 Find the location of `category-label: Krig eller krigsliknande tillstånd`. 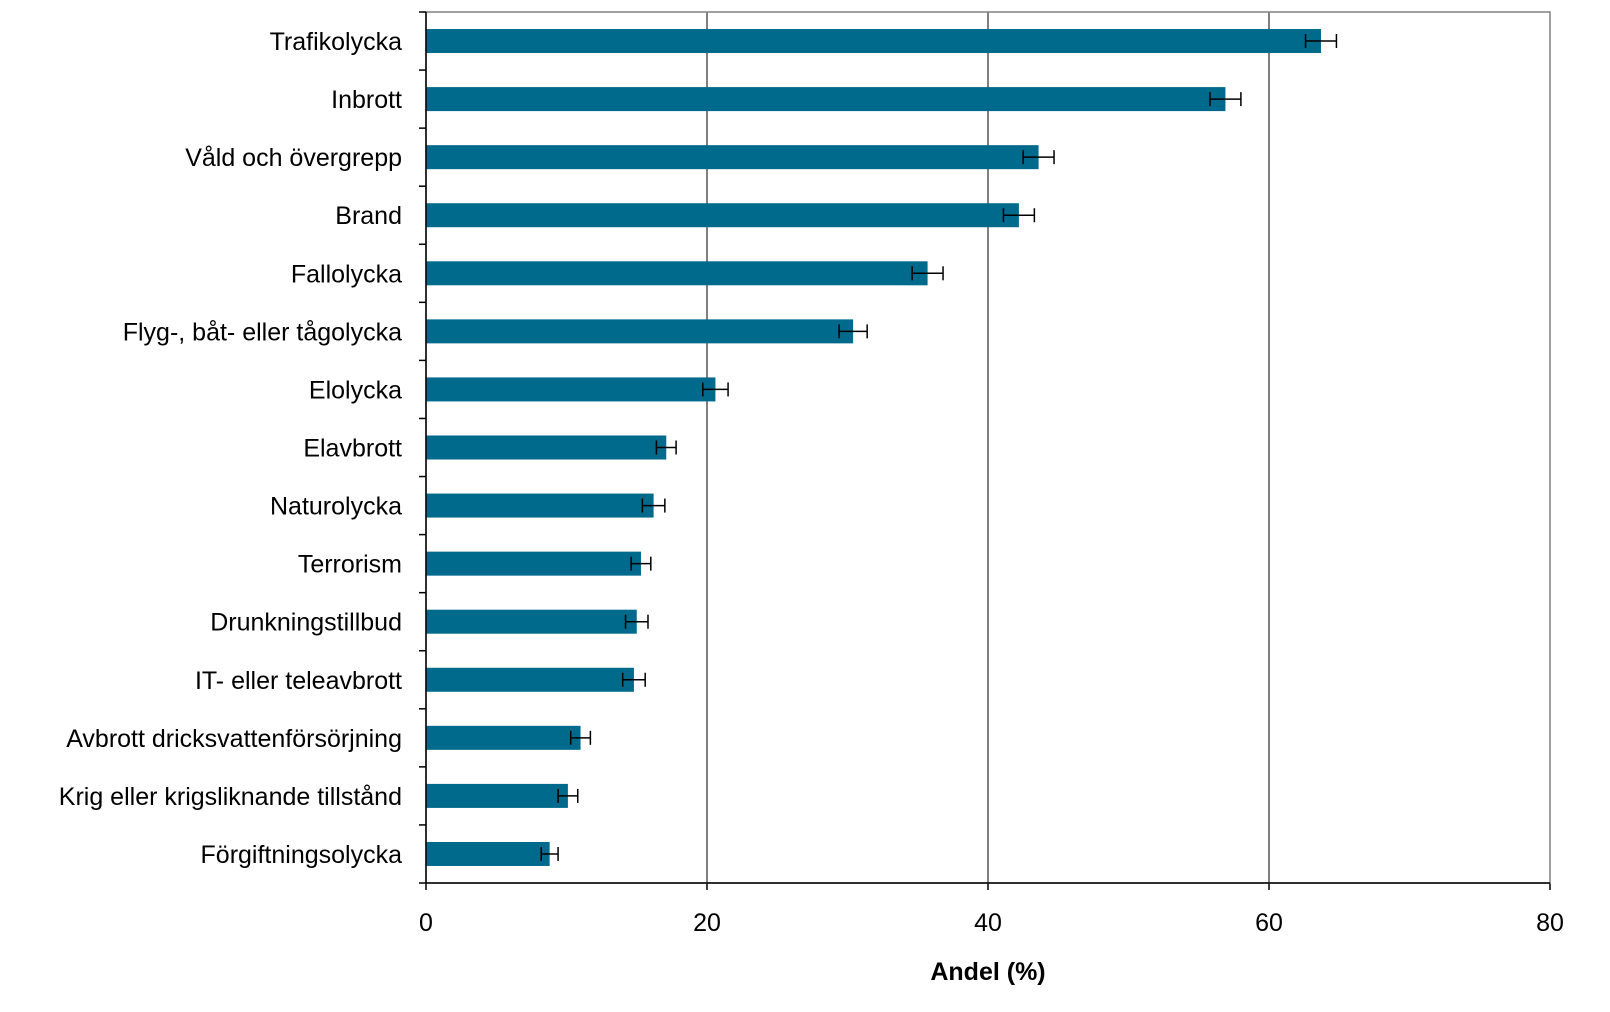

category-label: Krig eller krigsliknande tillstånd is located at coordinates (230, 797).